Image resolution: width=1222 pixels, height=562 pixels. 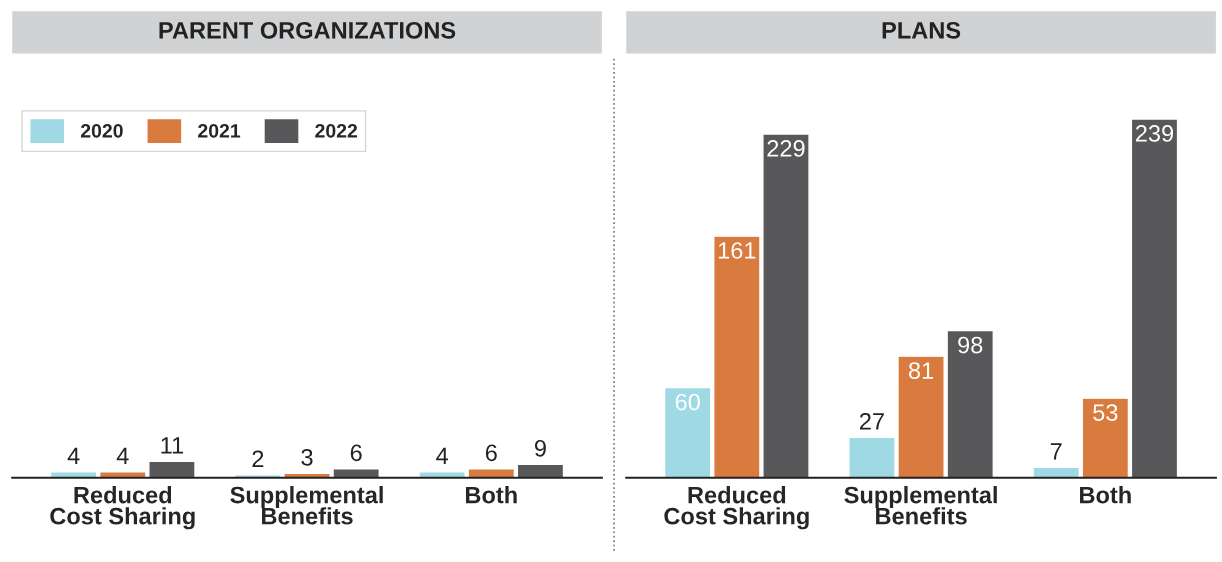 I want to click on data-label: 3, so click(x=307, y=457).